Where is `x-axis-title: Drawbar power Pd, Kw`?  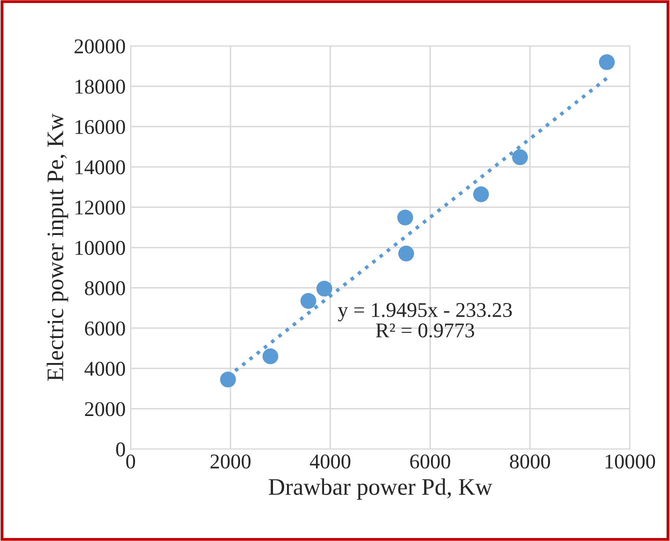 x-axis-title: Drawbar power Pd, Kw is located at coordinates (380, 489).